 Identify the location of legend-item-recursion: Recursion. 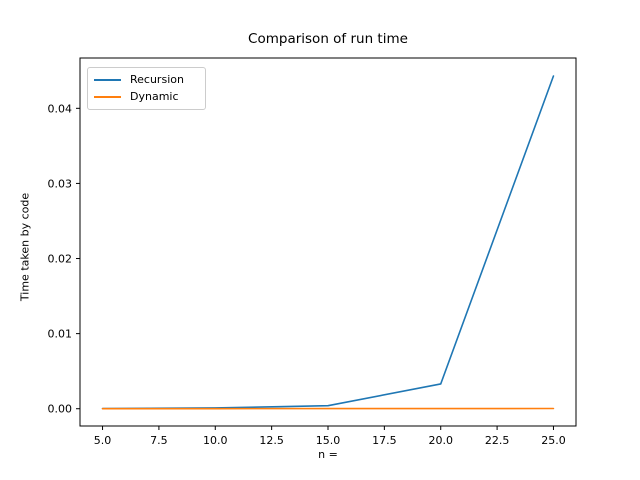
(145, 80).